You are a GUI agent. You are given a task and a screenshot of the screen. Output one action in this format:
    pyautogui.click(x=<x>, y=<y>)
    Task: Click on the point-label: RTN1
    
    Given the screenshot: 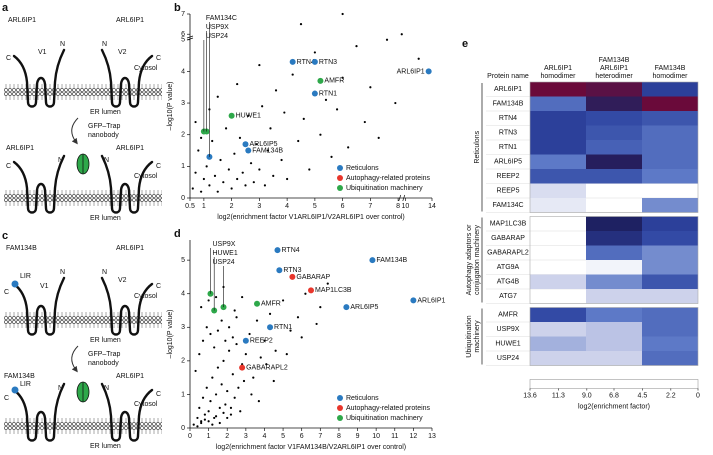 What is the action you would take?
    pyautogui.click(x=283, y=327)
    